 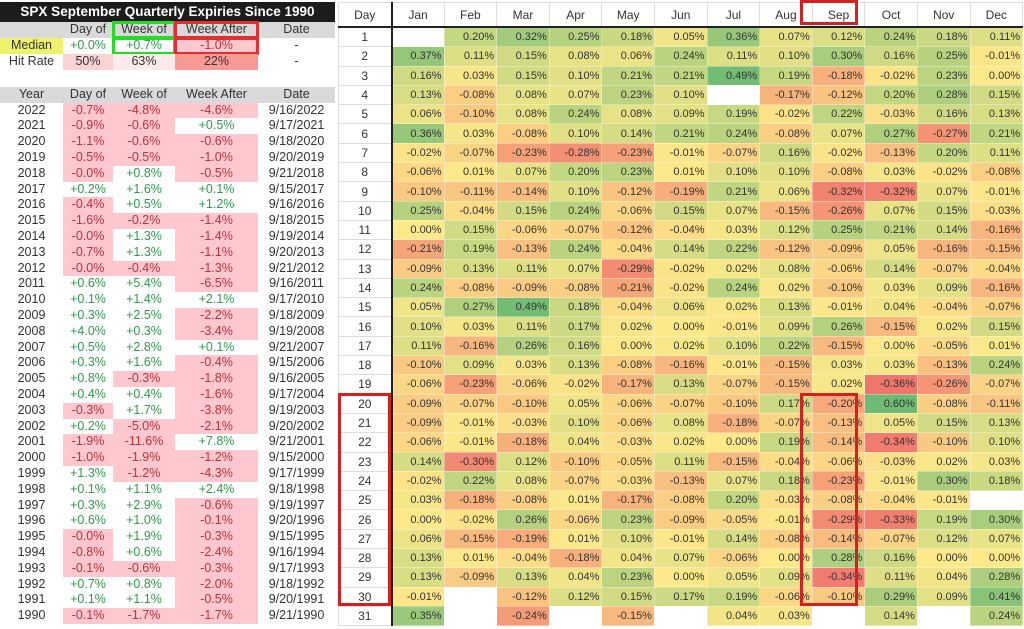 I want to click on cell-day-of: -1.0%, so click(x=88, y=458).